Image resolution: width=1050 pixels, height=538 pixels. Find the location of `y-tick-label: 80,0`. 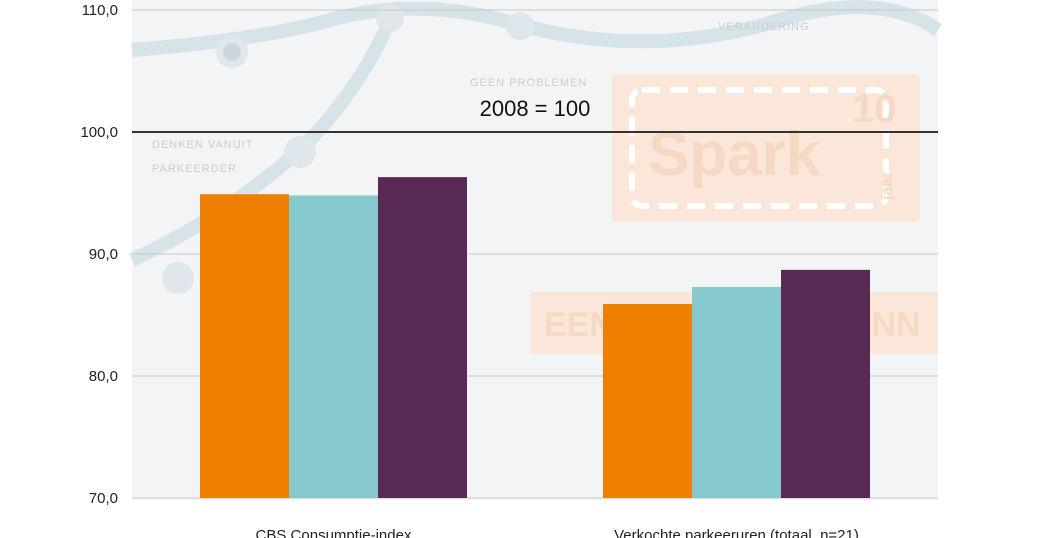

y-tick-label: 80,0 is located at coordinates (103, 376).